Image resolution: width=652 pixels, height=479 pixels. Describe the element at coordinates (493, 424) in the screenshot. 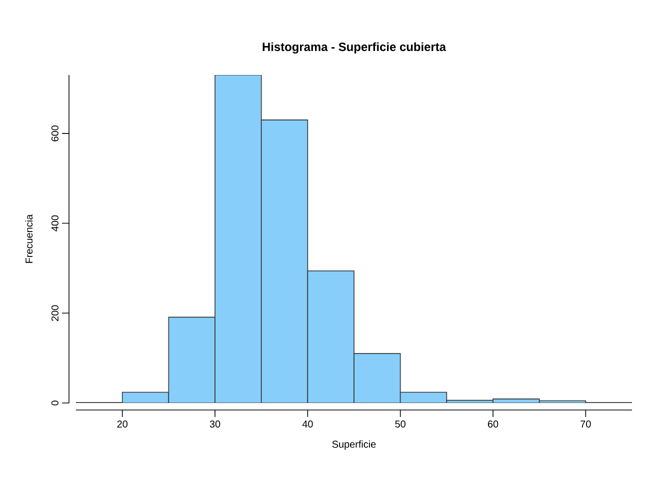

I see `x-tick-label: 60` at that location.